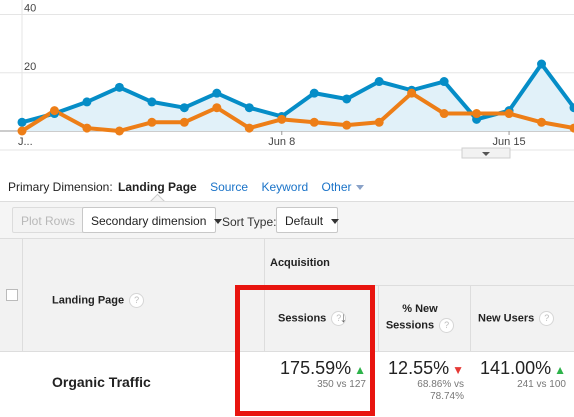  What do you see at coordinates (229, 187) in the screenshot?
I see `dimension-source-link: Source` at bounding box center [229, 187].